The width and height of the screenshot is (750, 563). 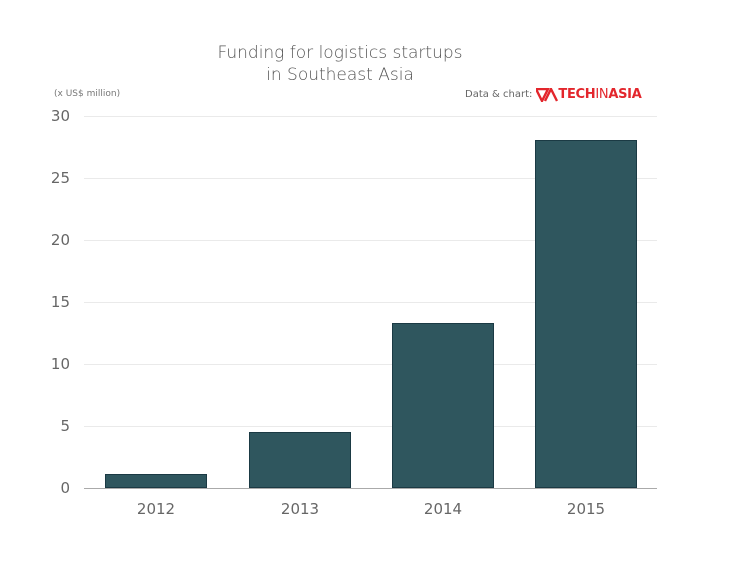 What do you see at coordinates (499, 94) in the screenshot?
I see `credit-text: Data & chart:` at bounding box center [499, 94].